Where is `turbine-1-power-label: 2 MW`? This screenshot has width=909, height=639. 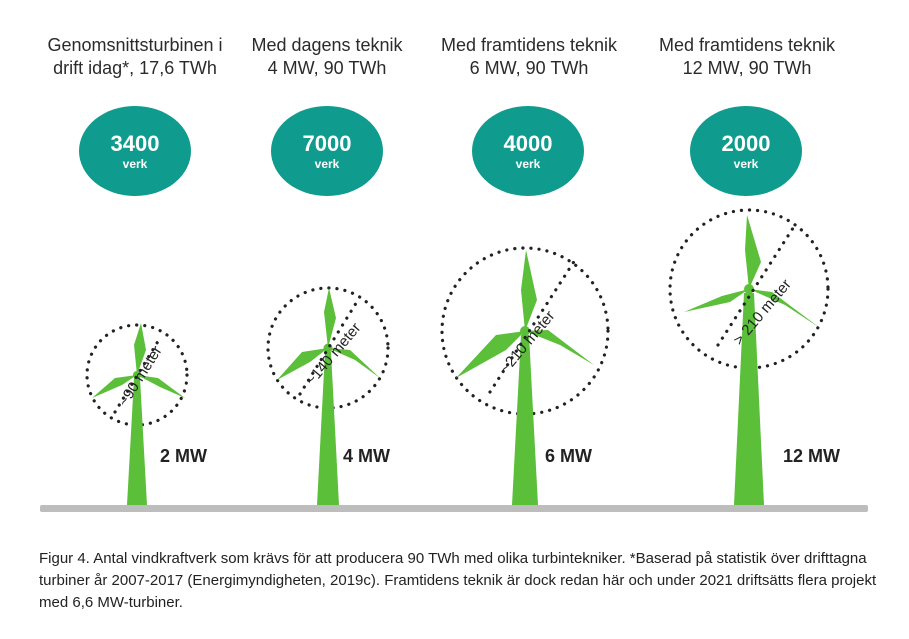
turbine-1-power-label: 2 MW is located at coordinates (183, 456).